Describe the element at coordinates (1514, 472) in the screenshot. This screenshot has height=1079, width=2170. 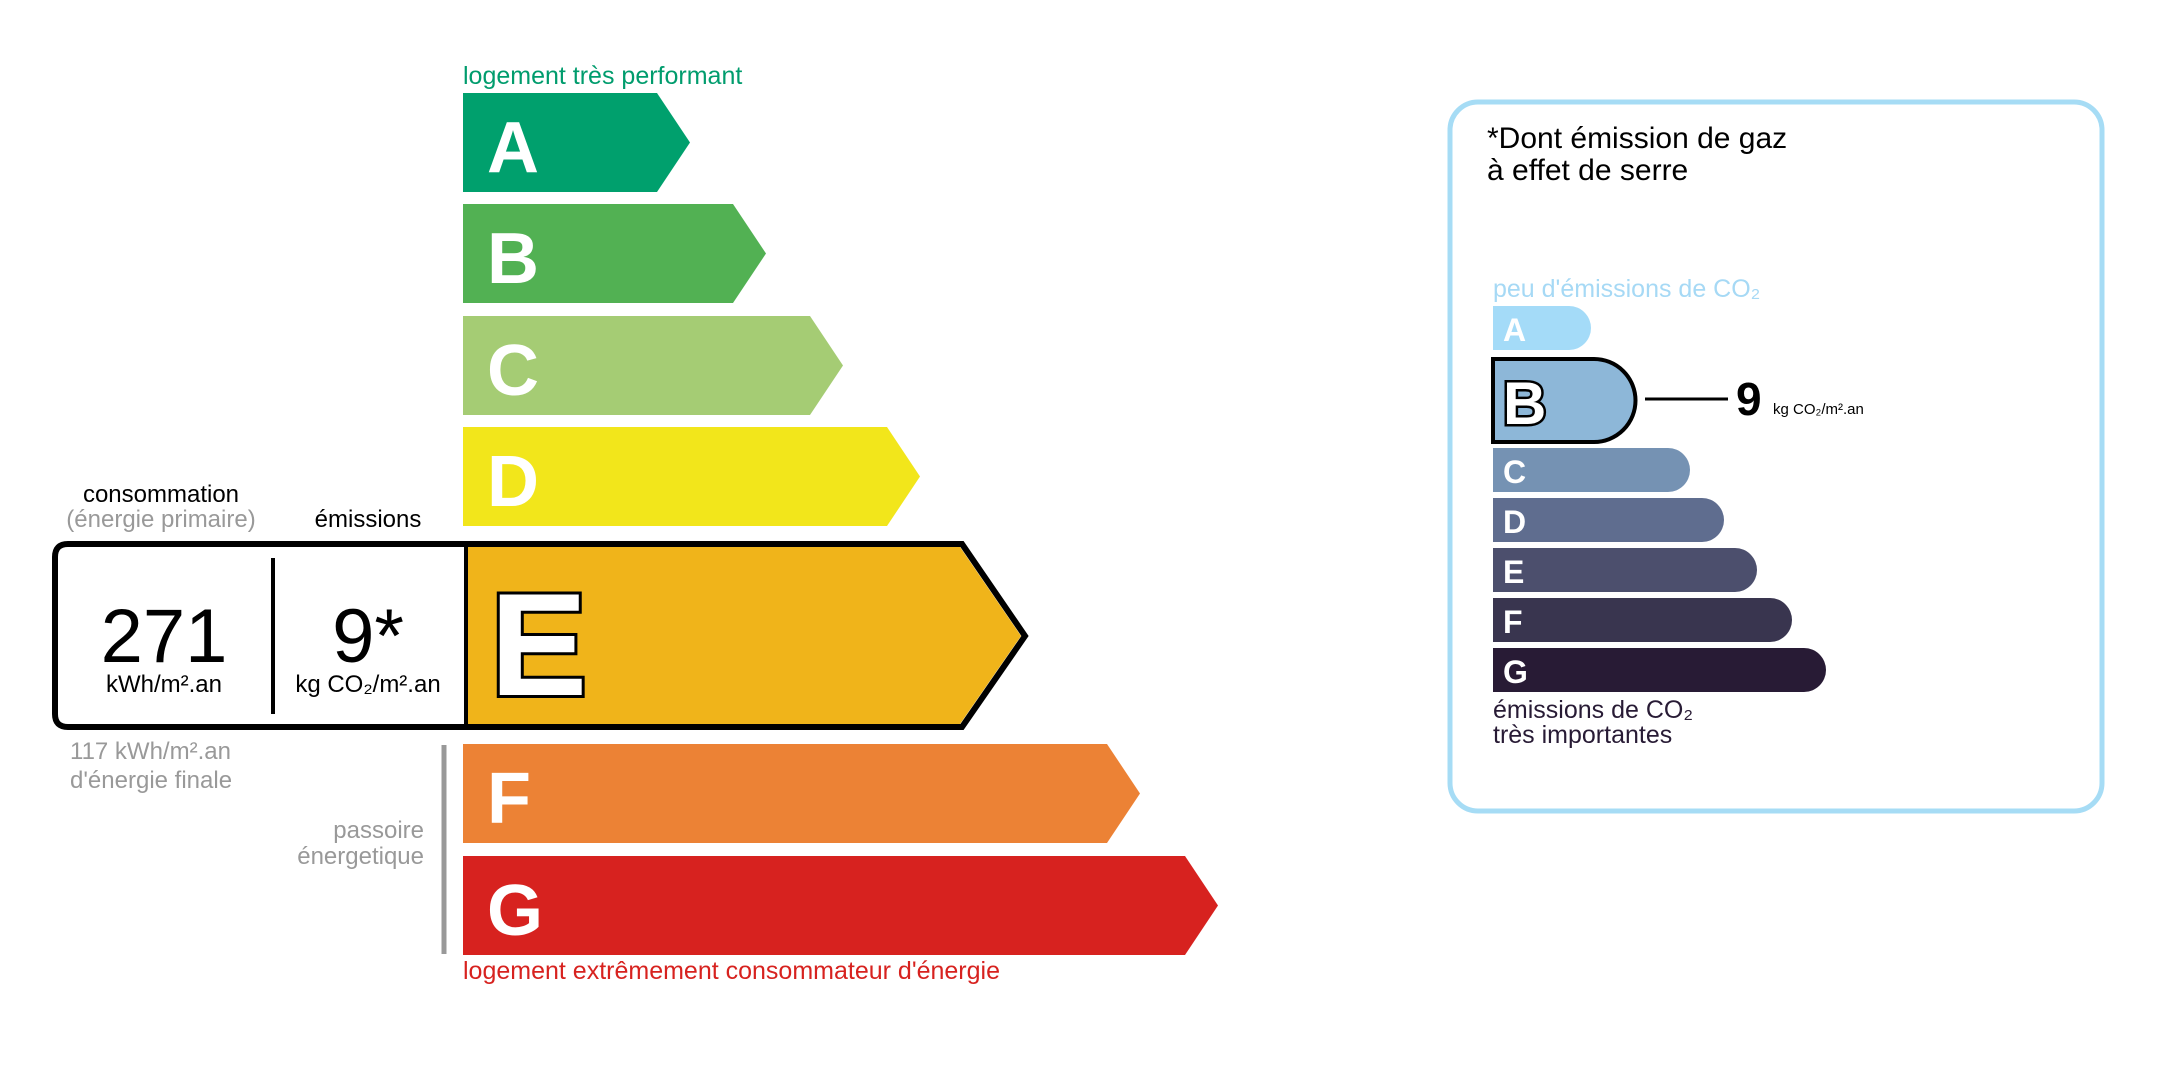
I see `ges-letter: C` at that location.